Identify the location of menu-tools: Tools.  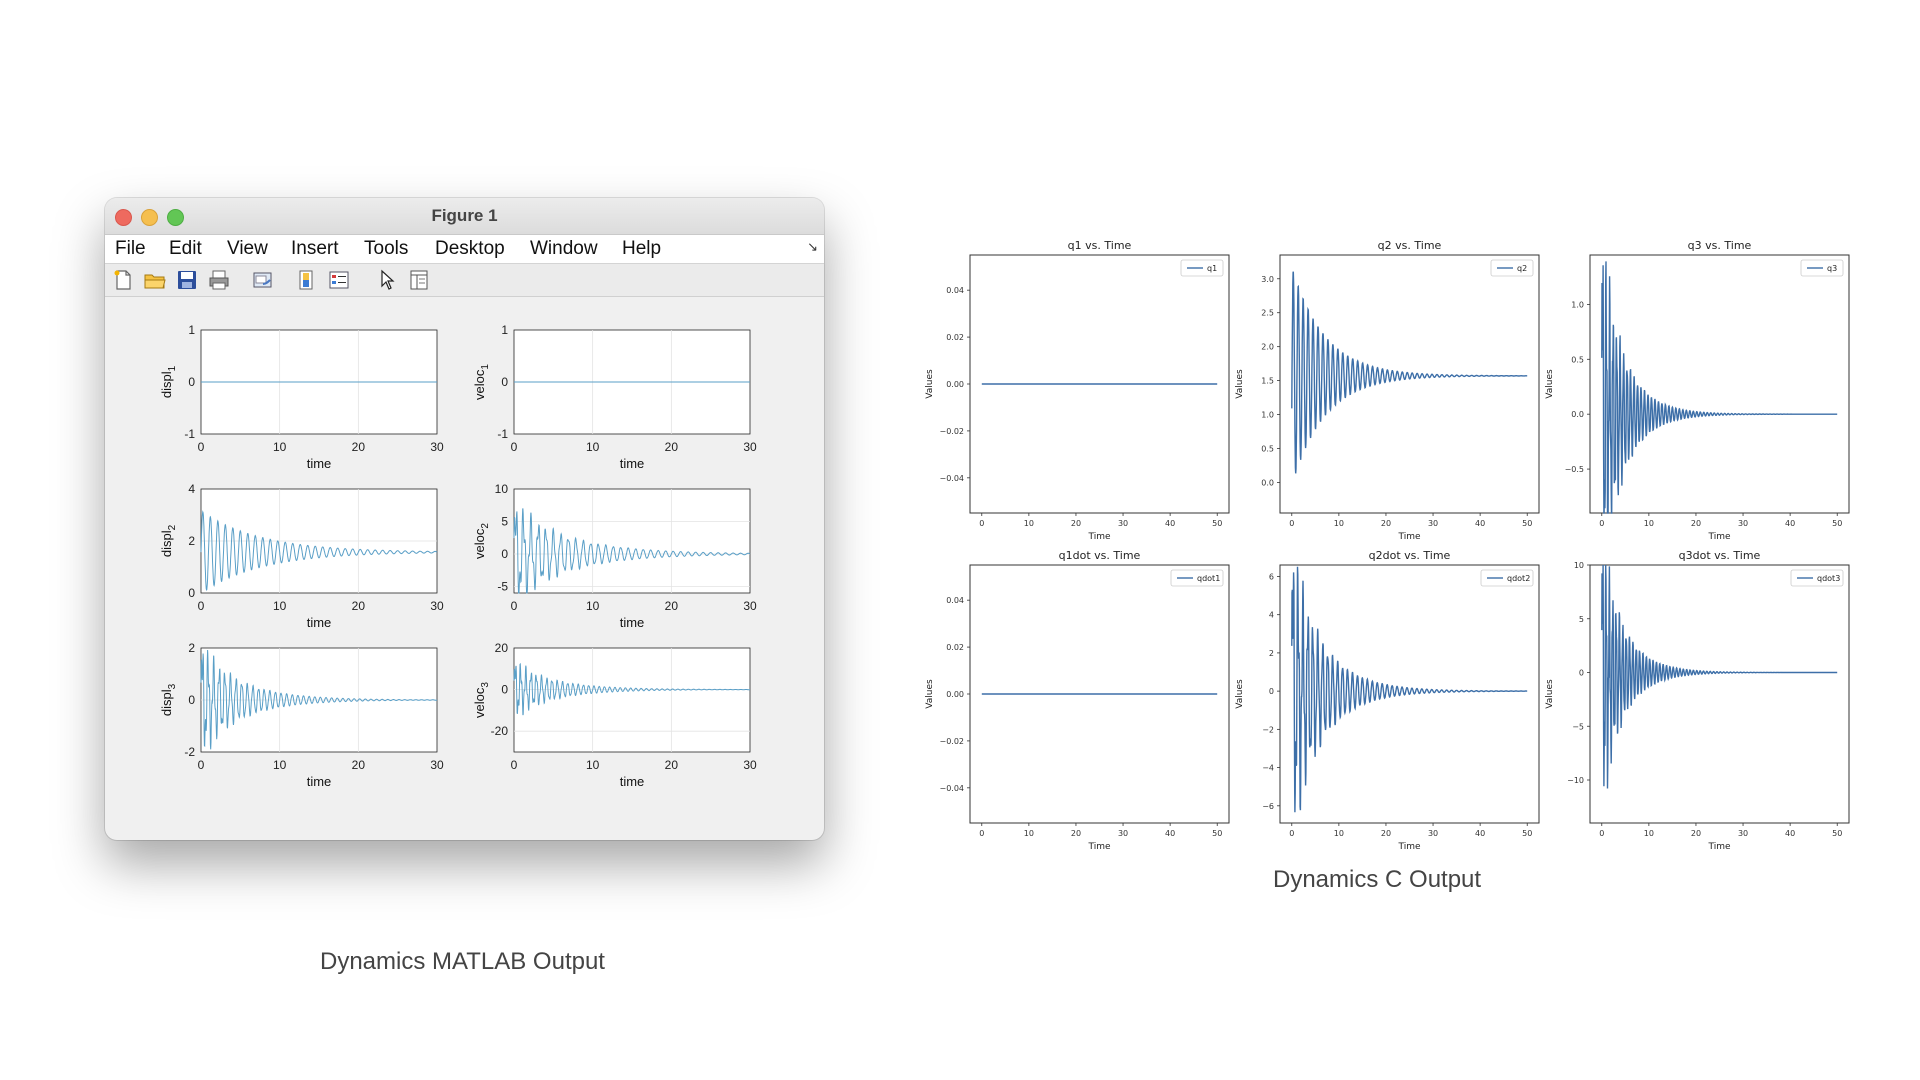
(386, 248).